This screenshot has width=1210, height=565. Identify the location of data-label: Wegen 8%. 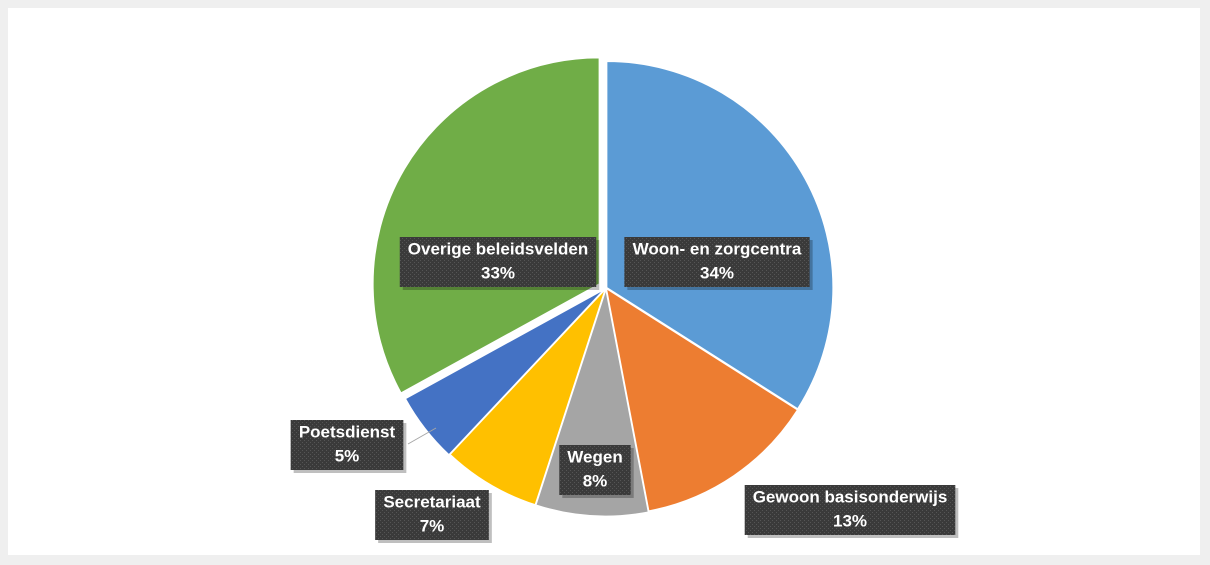
(596, 471).